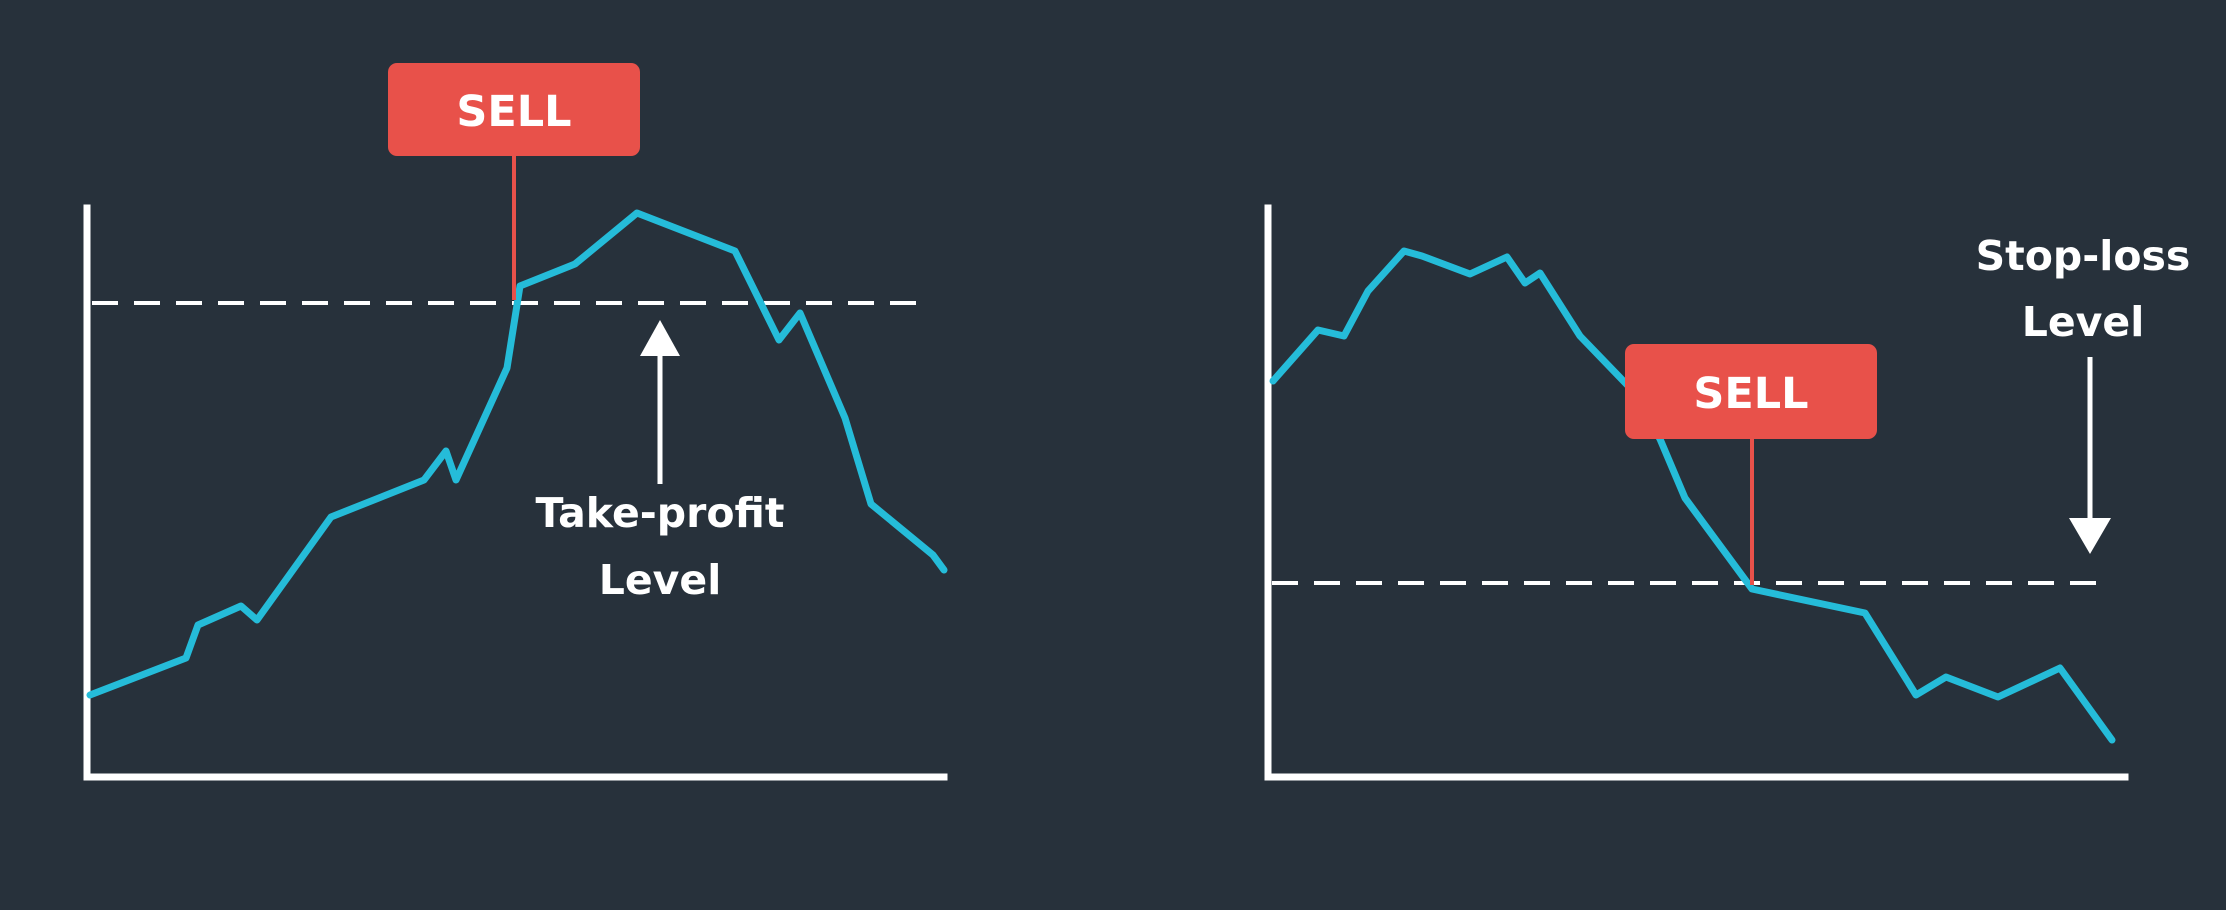 The image size is (2226, 910). I want to click on take-profit-label-line2: Level, so click(660, 580).